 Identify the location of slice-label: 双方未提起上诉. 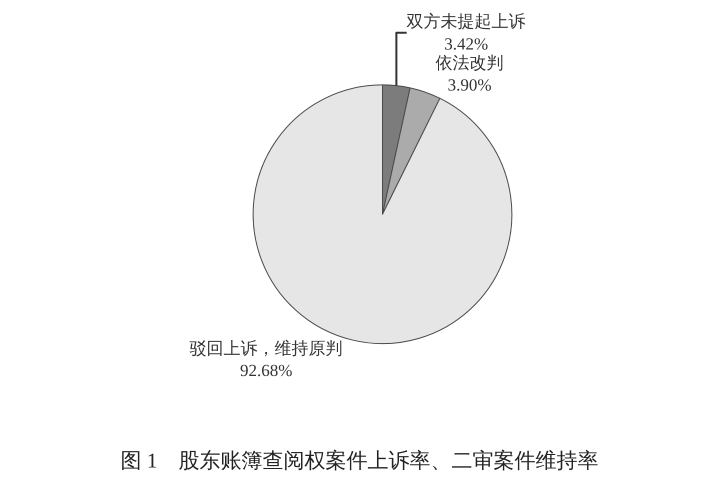
(466, 22).